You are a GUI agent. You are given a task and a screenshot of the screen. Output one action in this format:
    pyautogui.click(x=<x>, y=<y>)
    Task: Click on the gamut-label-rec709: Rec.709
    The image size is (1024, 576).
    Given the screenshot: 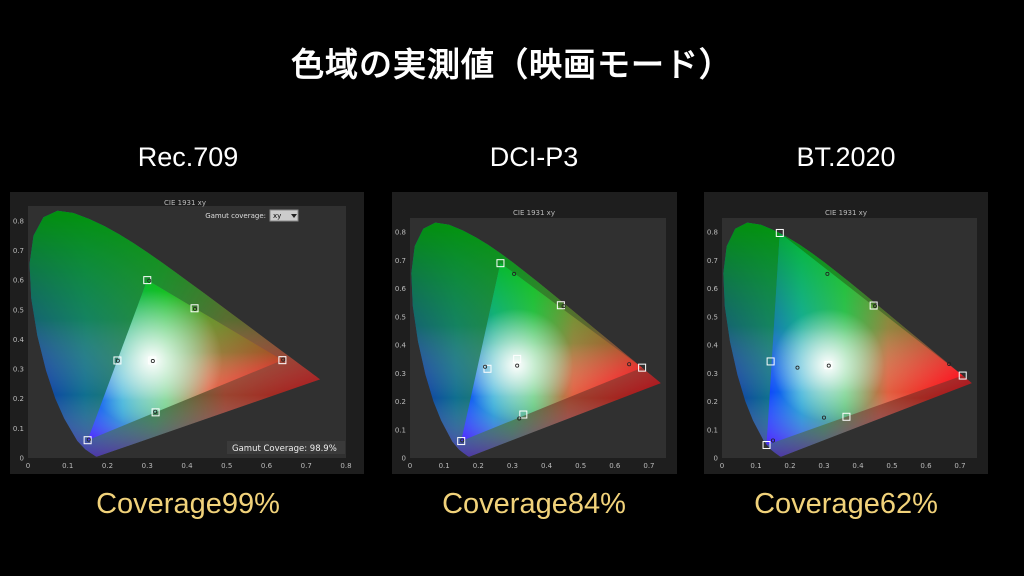 What is the action you would take?
    pyautogui.click(x=188, y=157)
    